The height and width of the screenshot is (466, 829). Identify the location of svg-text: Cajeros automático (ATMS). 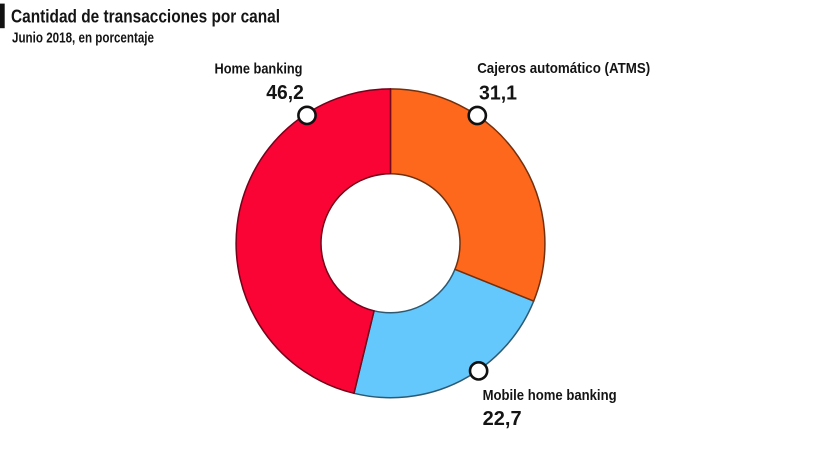
(563, 68).